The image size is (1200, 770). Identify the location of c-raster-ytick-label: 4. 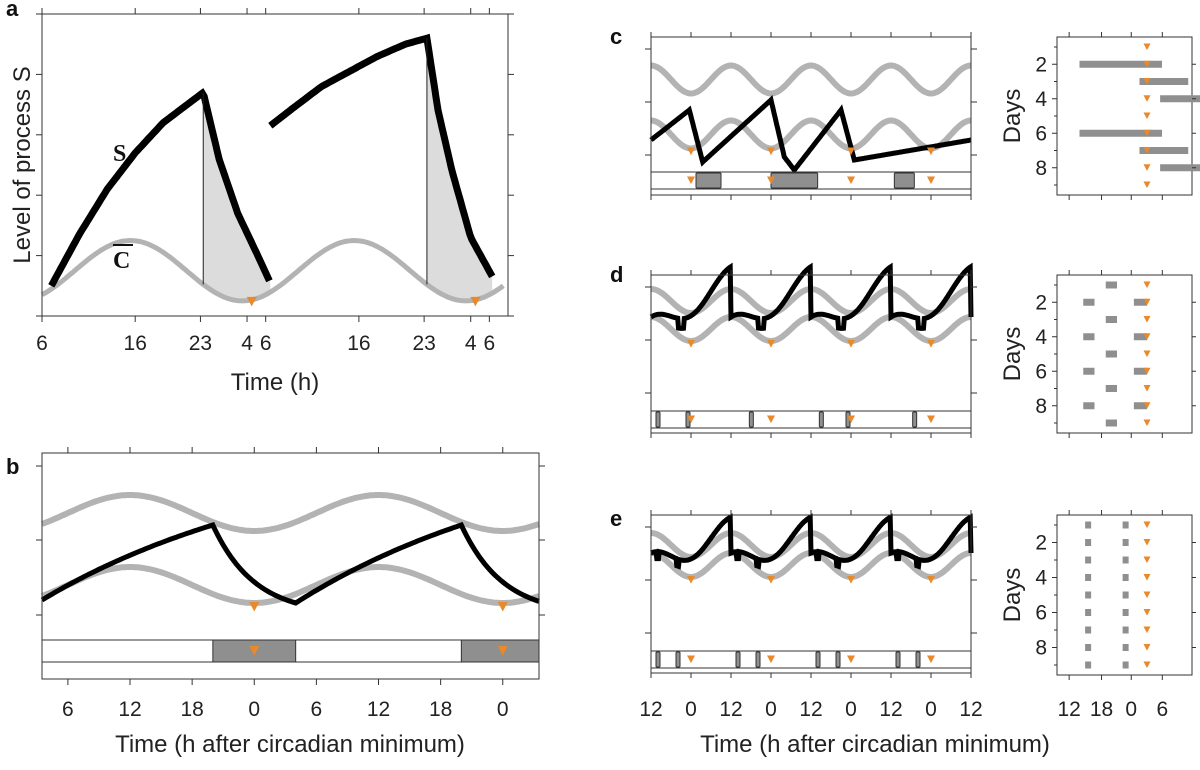
(1041, 99).